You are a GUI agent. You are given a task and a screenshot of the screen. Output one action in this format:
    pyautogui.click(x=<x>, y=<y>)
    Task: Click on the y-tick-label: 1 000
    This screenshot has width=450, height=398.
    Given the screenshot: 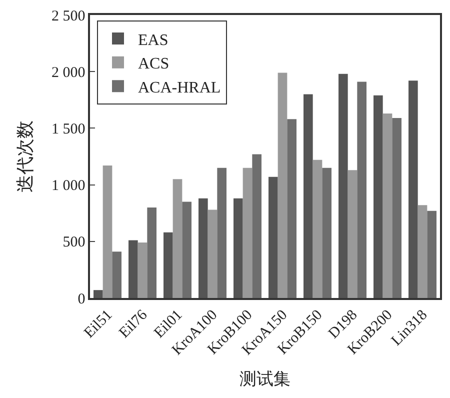 What is the action you would take?
    pyautogui.click(x=69, y=186)
    